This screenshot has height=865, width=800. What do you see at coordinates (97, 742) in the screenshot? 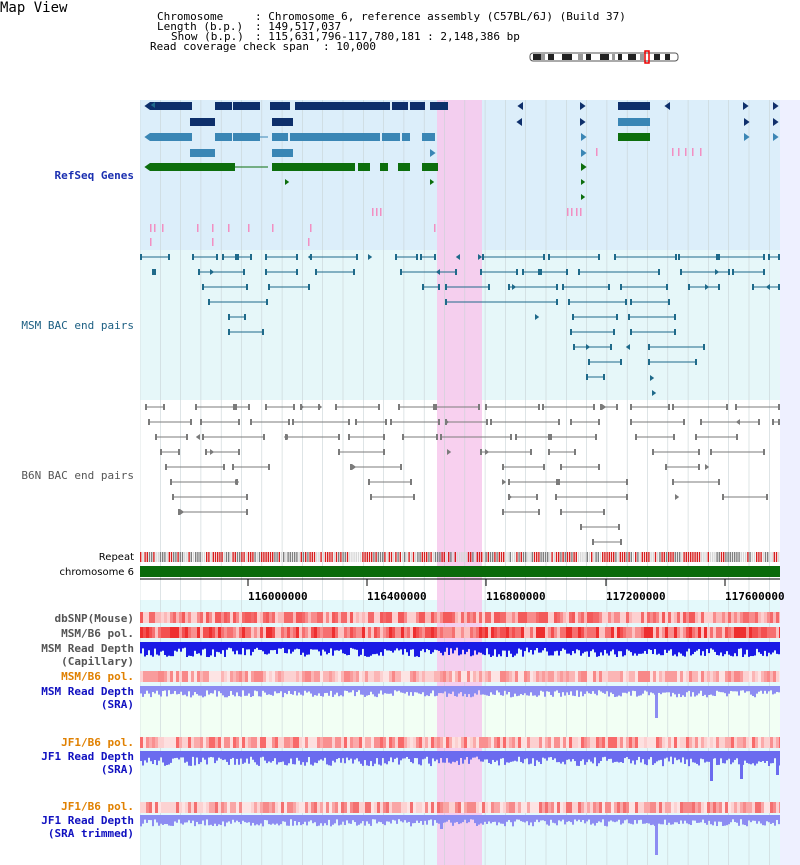
I see `label-jf1-b6-pol-1: JF1/B6 pol.` at bounding box center [97, 742].